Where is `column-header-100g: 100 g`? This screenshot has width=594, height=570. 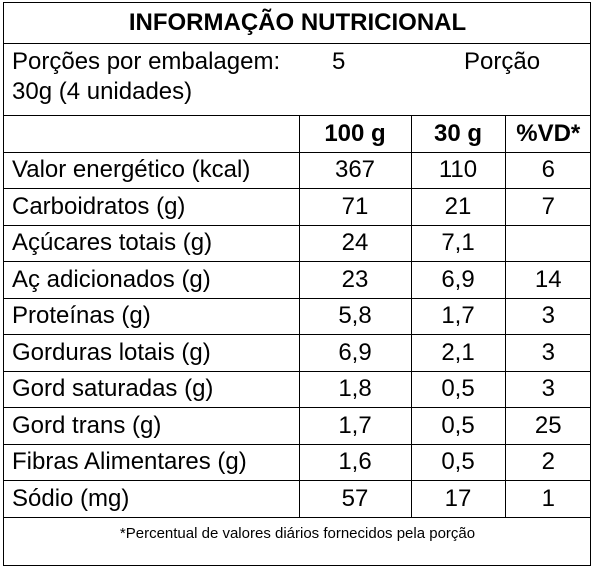 column-header-100g: 100 g is located at coordinates (355, 133).